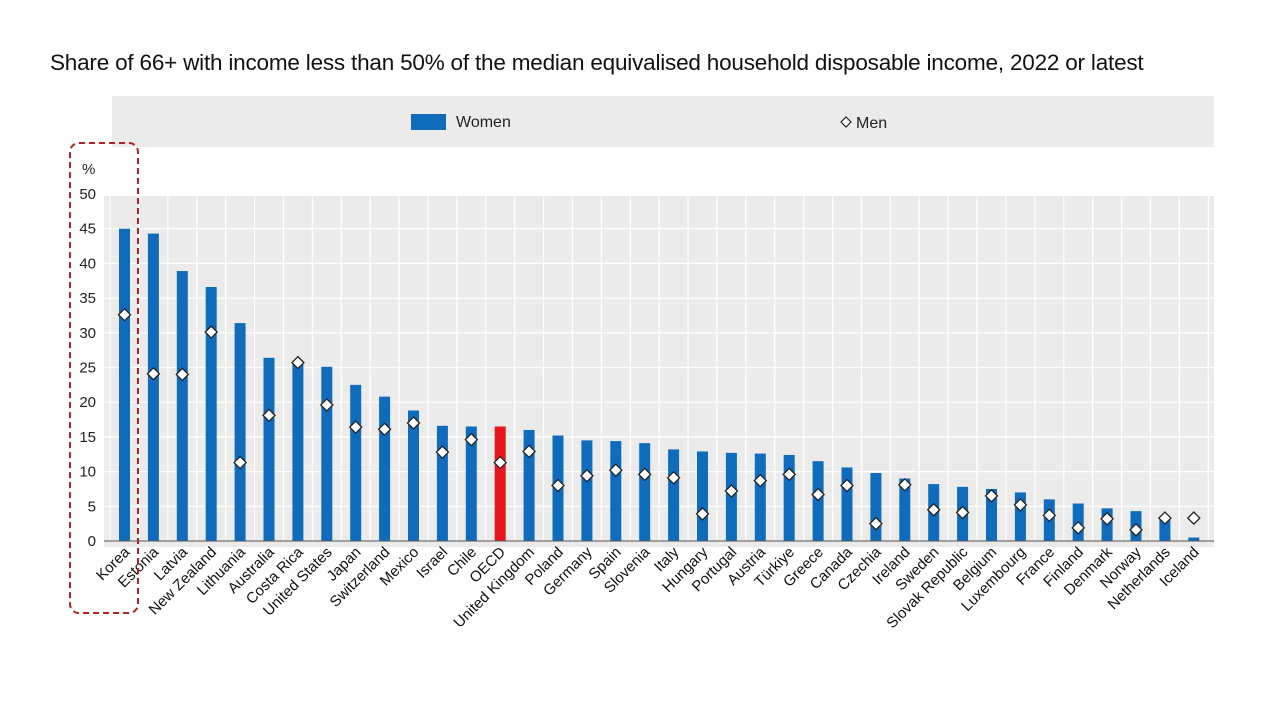 The width and height of the screenshot is (1286, 728). Describe the element at coordinates (87, 402) in the screenshot. I see `y-tick-label: 20` at that location.